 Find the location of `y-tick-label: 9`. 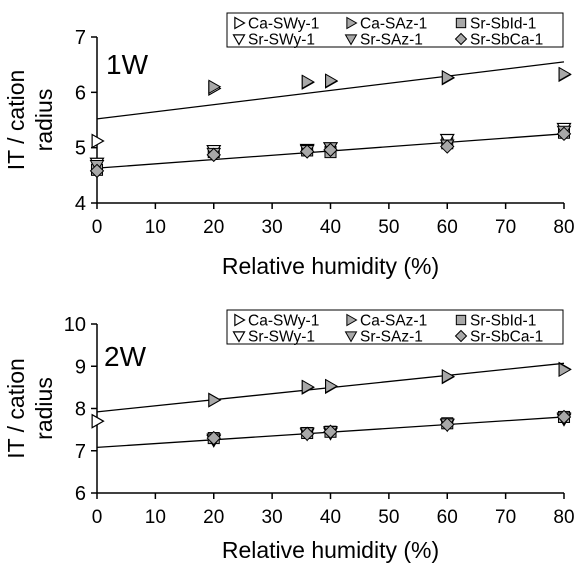

y-tick-label: 9 is located at coordinates (80, 367).